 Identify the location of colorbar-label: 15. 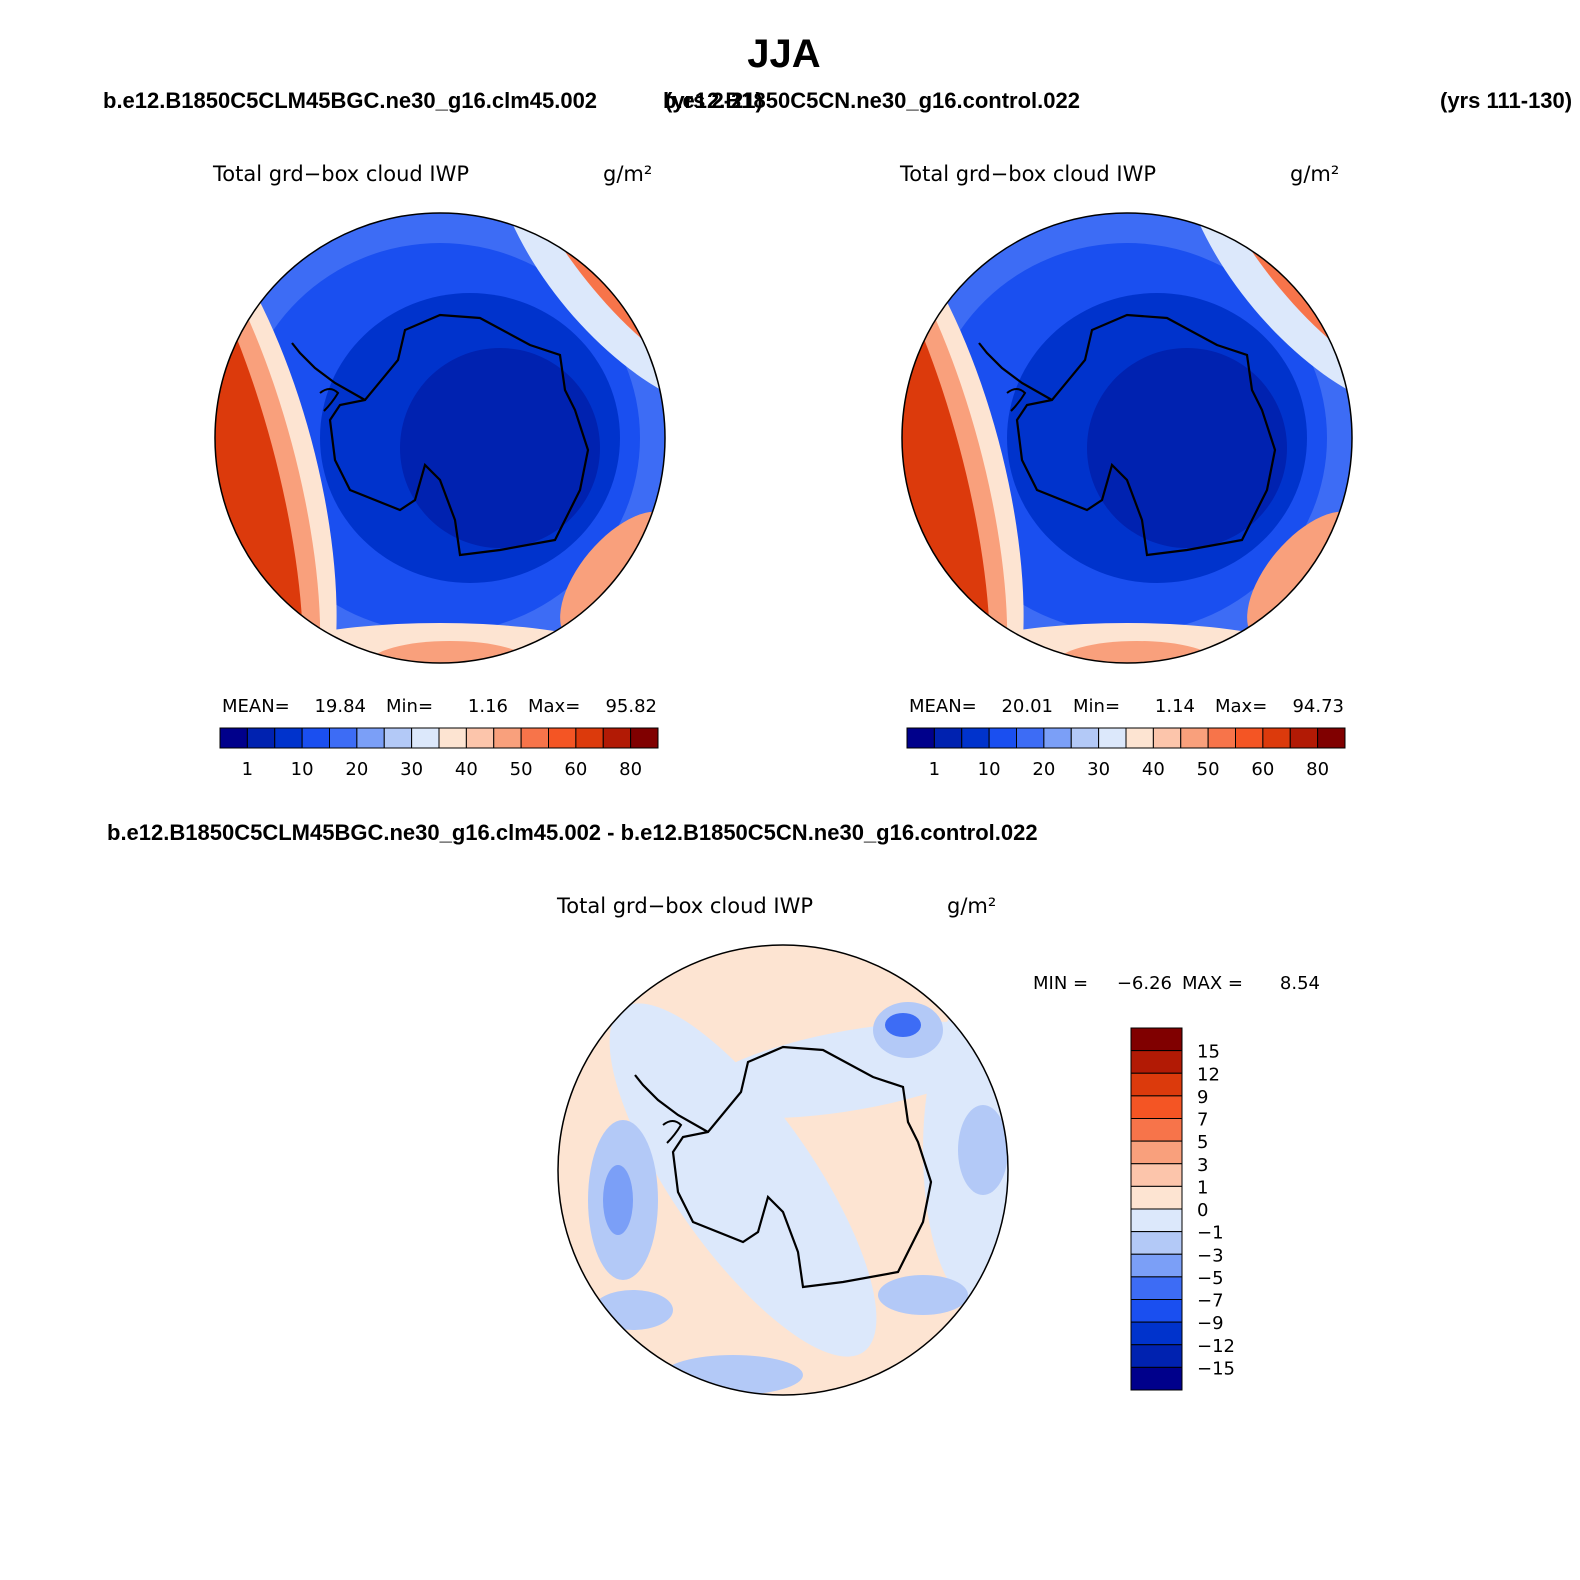
(1208, 1052).